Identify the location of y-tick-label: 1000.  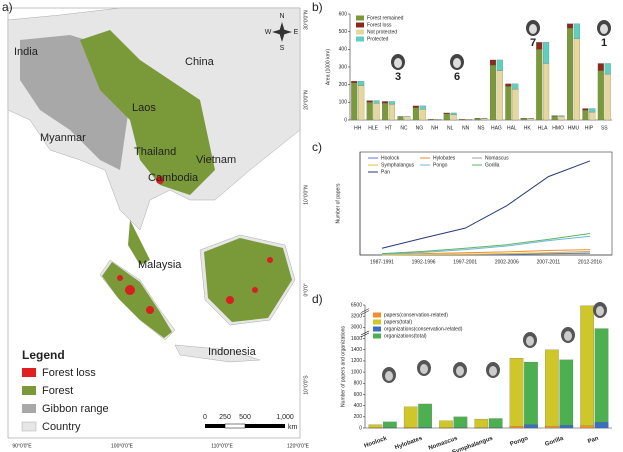
(356, 372).